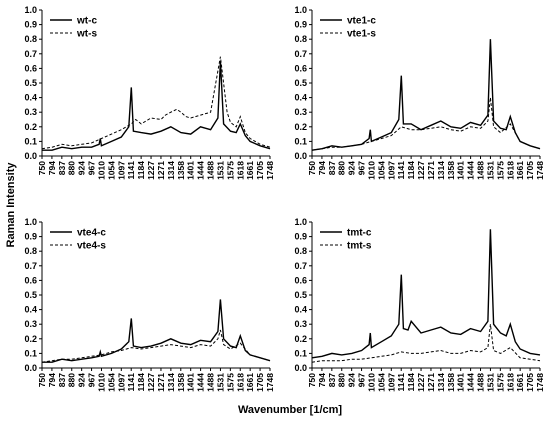 This screenshot has height=426, width=550. What do you see at coordinates (91, 246) in the screenshot?
I see `legend-label: vte4-s` at bounding box center [91, 246].